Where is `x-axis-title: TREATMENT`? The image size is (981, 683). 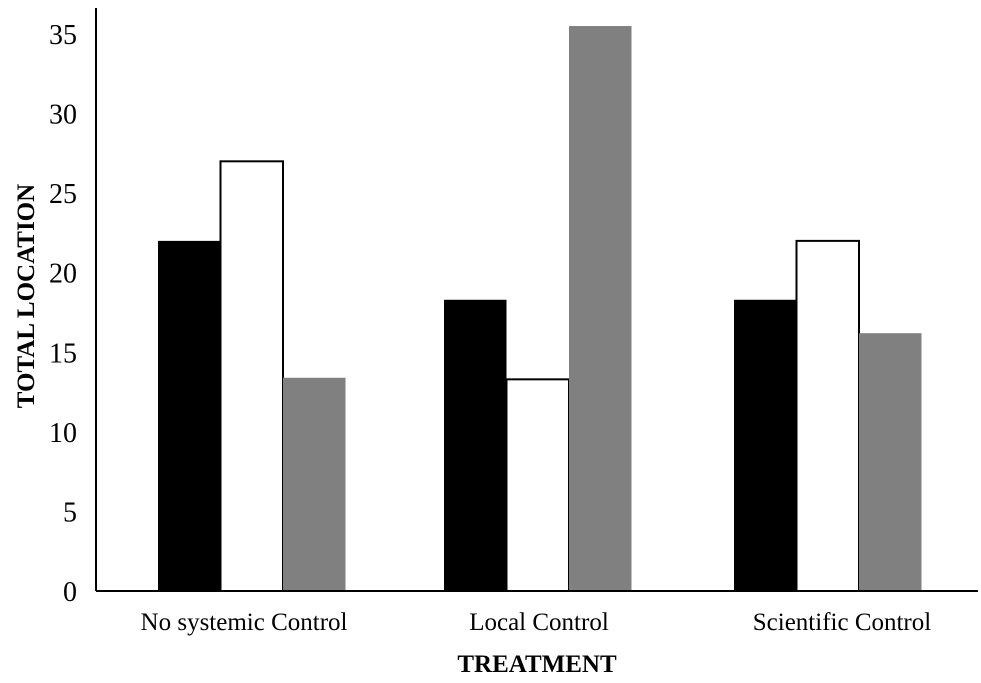 x-axis-title: TREATMENT is located at coordinates (537, 664).